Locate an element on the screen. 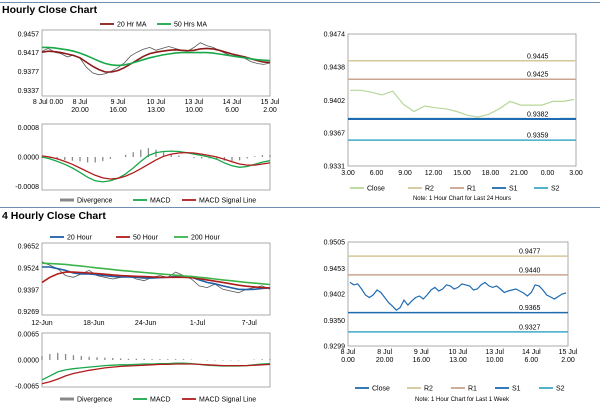  hourly-price-ytick-1: 0.9417 is located at coordinates (29, 53).